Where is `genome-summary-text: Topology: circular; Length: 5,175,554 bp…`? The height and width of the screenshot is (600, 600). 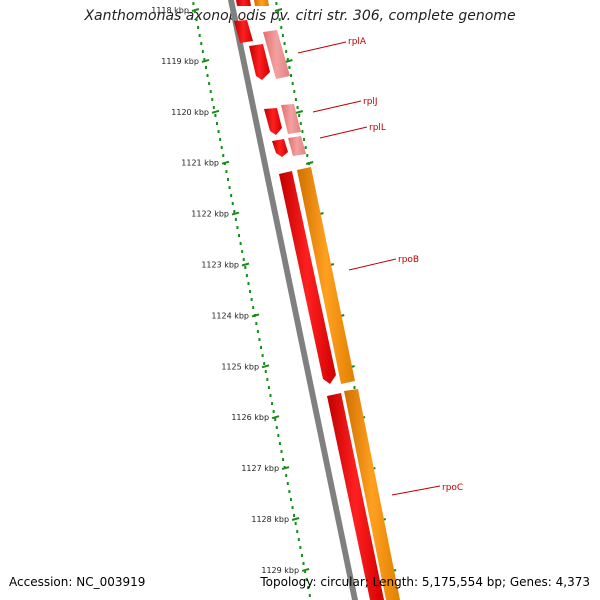
genome-summary-text: Topology: circular; Length: 5,175,554 bp… is located at coordinates (425, 582).